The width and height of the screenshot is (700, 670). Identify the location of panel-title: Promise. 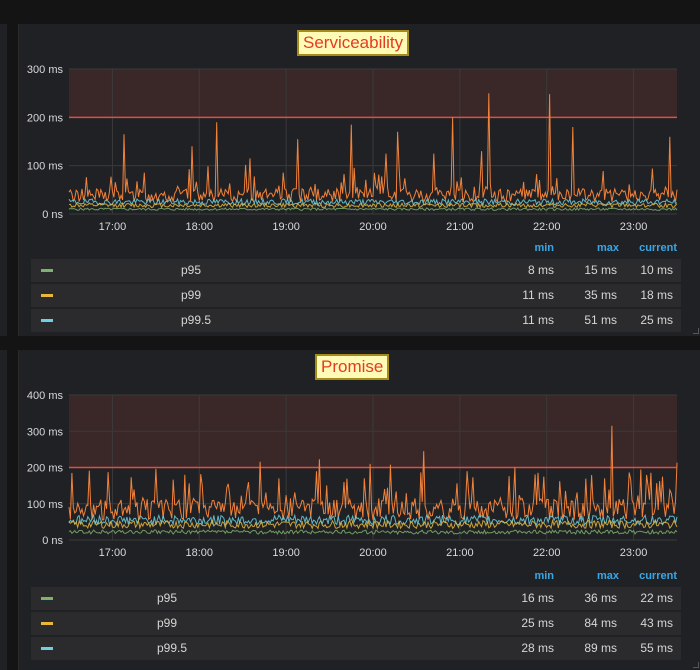
(352, 367).